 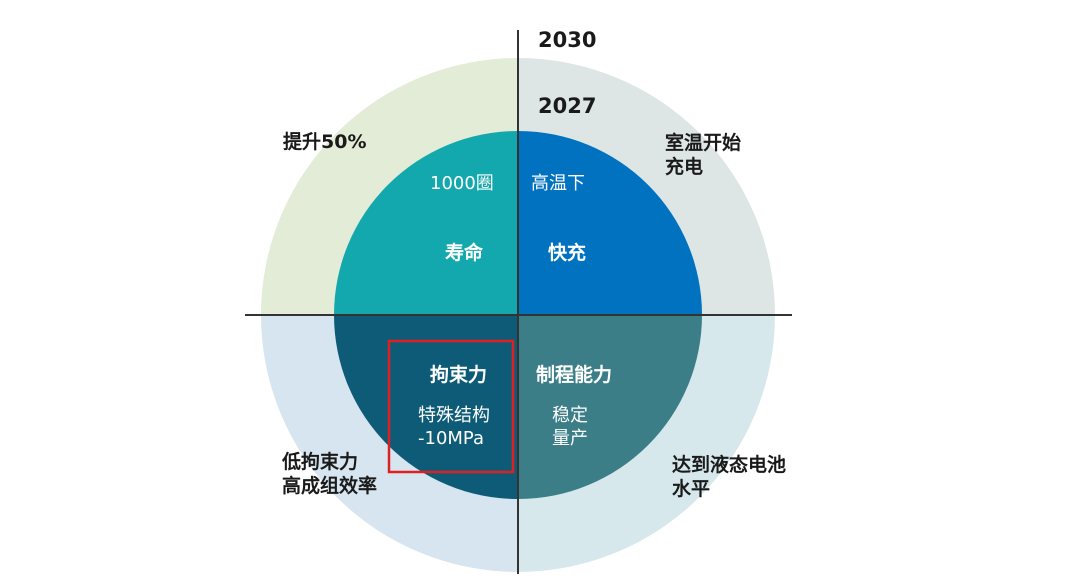 I want to click on year-2027-label: 2027, so click(x=567, y=106).